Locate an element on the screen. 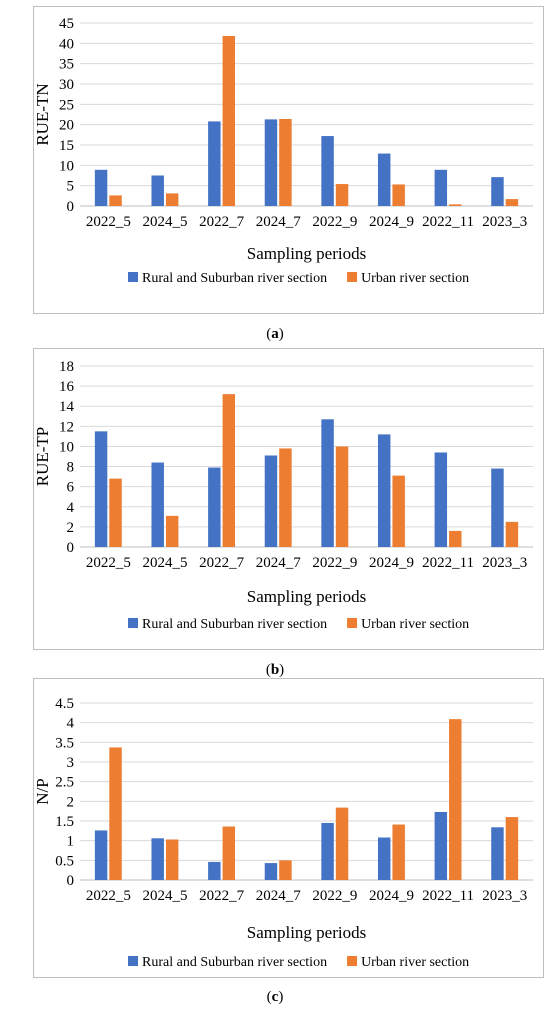  legend-label-rural: Rural and Suburban river section is located at coordinates (234, 278).